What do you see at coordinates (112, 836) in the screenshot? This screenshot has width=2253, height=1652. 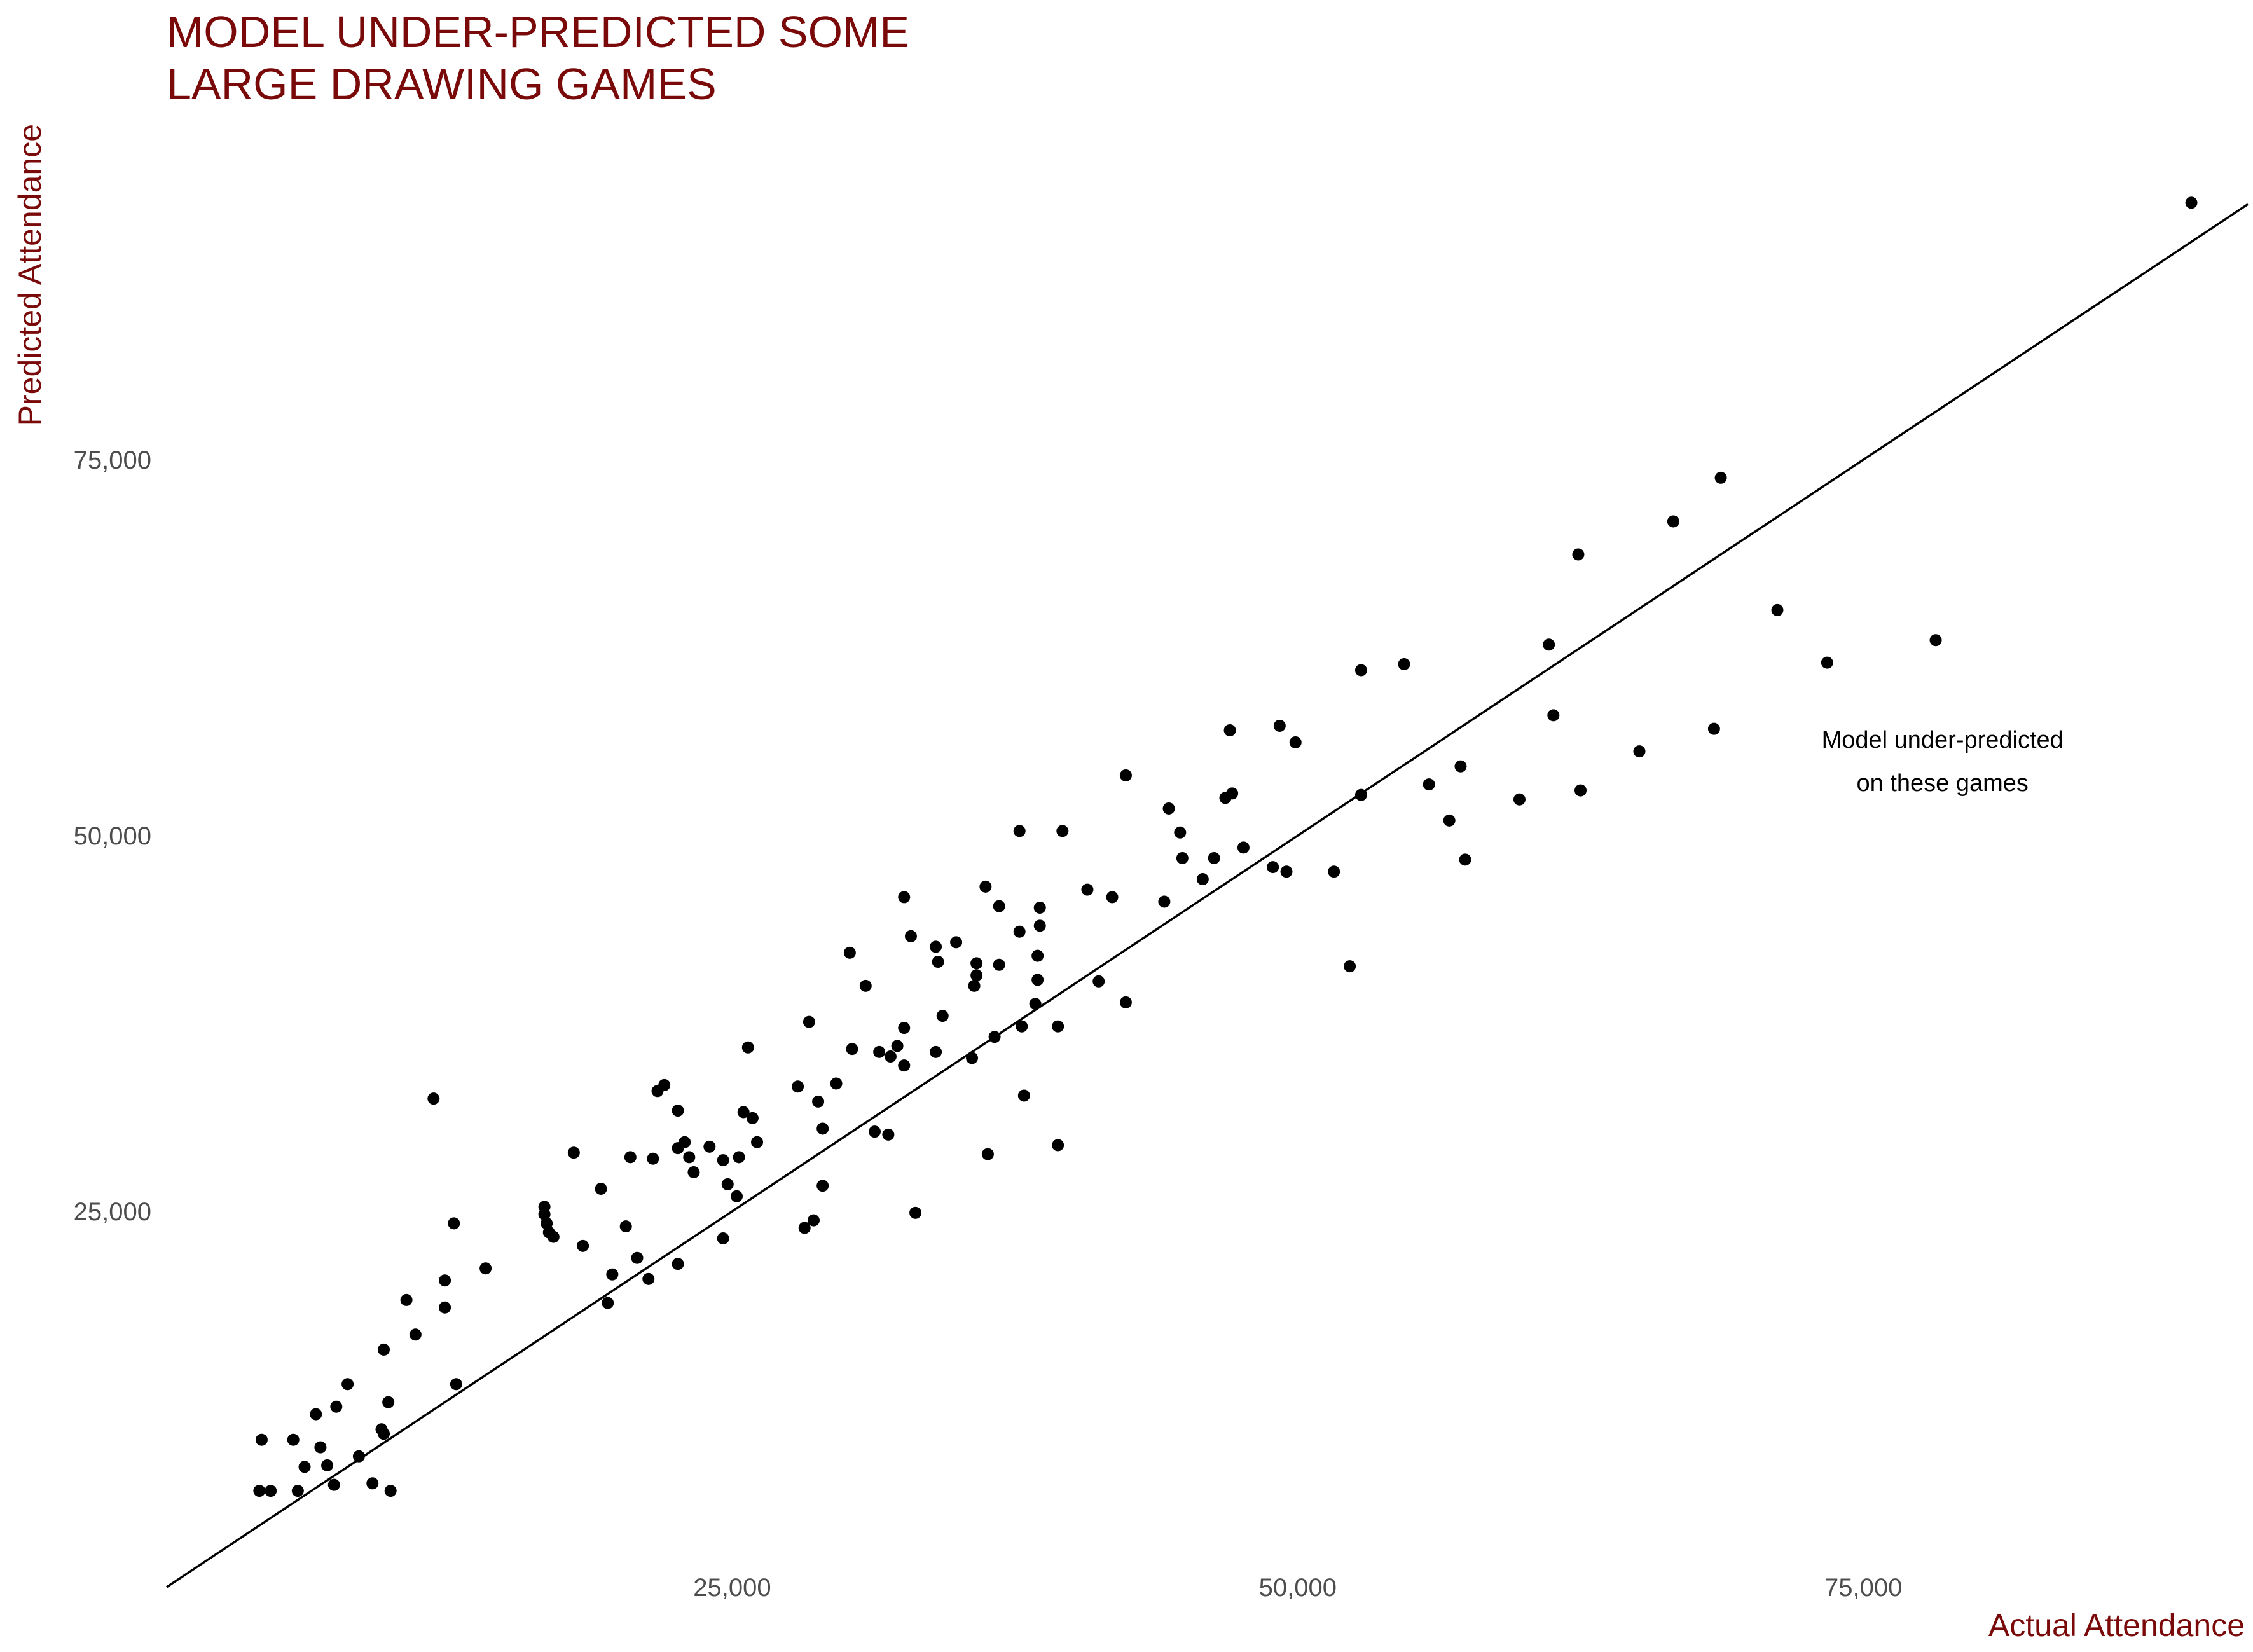 I see `y-tick-label: 50,000` at bounding box center [112, 836].